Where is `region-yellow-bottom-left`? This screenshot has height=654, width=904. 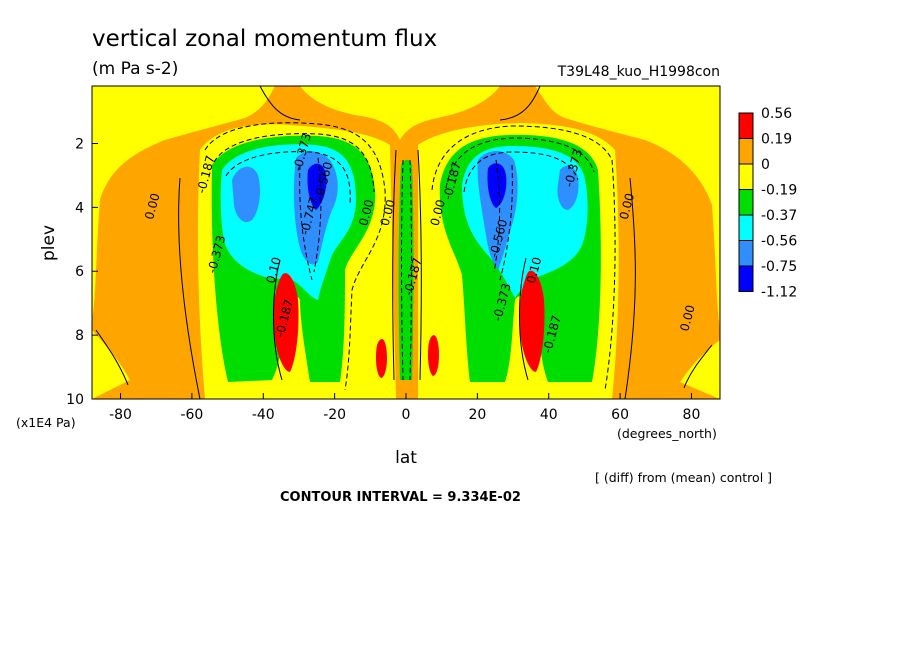
region-yellow-bottom-left is located at coordinates (111, 364).